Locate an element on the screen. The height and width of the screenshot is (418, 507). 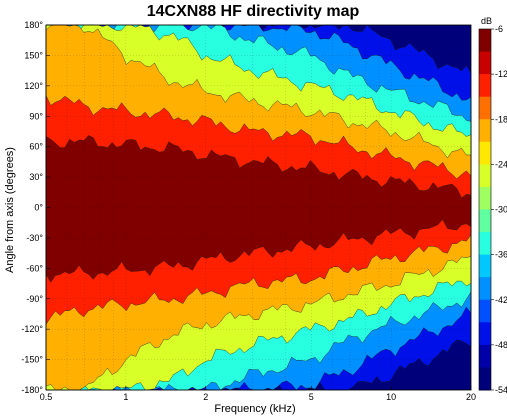
colorbar-tick-label: -6 is located at coordinates (499, 29).